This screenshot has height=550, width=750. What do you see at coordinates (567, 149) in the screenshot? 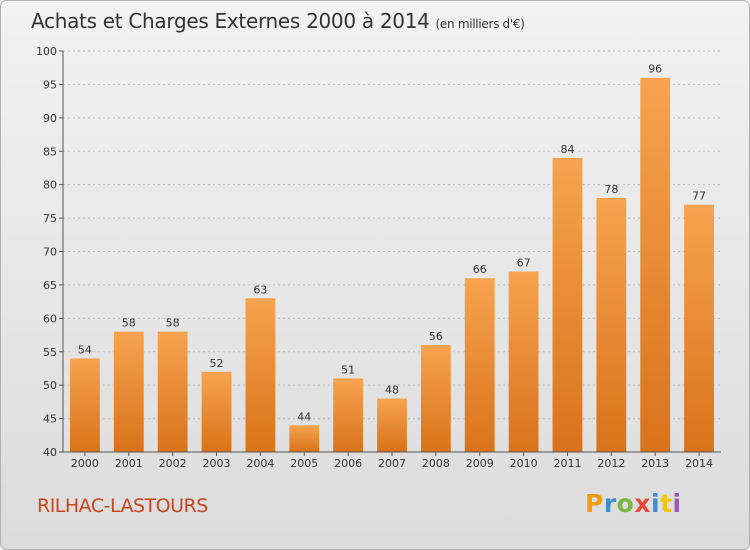
I see `data-label: 84` at bounding box center [567, 149].